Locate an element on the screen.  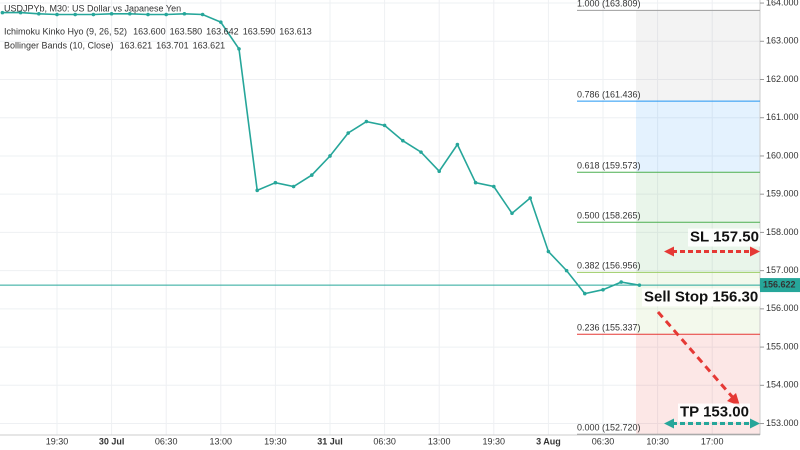
annotation: TP 153.00 is located at coordinates (714, 412).